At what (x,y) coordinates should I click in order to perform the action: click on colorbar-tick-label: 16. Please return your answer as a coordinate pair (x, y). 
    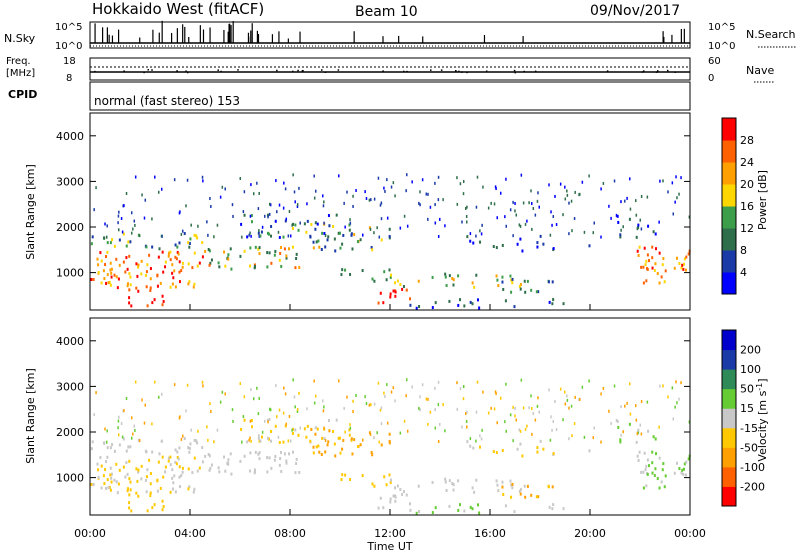
    Looking at the image, I should click on (747, 206).